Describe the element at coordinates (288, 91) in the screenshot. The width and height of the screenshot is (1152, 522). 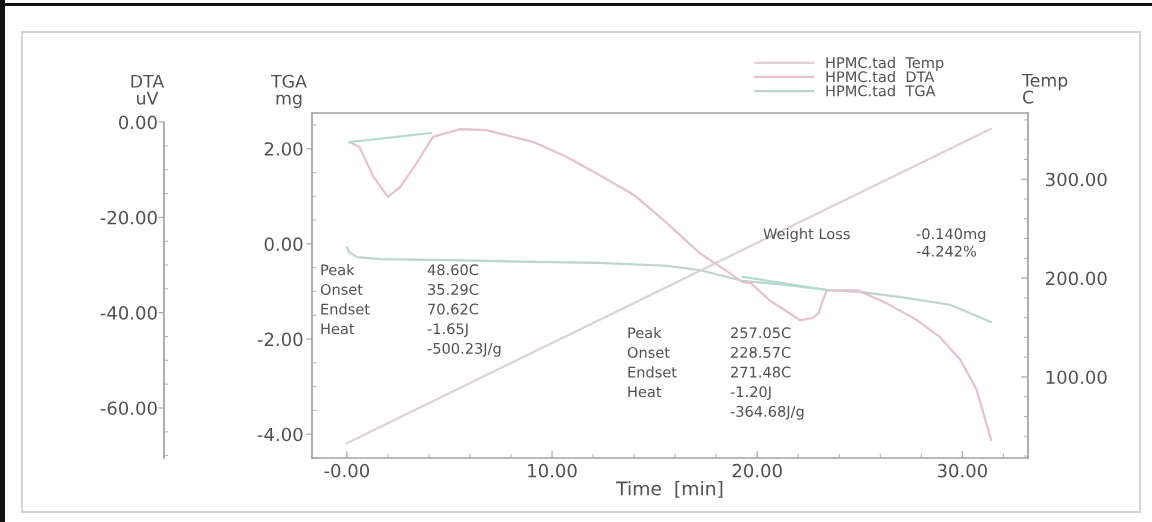
I see `y-axis-title: TGA mg` at that location.